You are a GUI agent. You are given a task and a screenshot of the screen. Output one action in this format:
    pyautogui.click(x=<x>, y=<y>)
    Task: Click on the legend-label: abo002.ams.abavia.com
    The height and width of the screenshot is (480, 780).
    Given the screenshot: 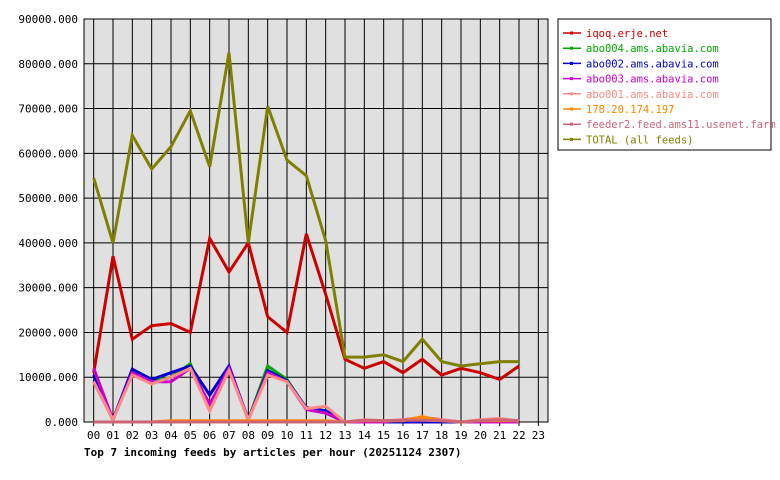 What is the action you would take?
    pyautogui.click(x=652, y=64)
    